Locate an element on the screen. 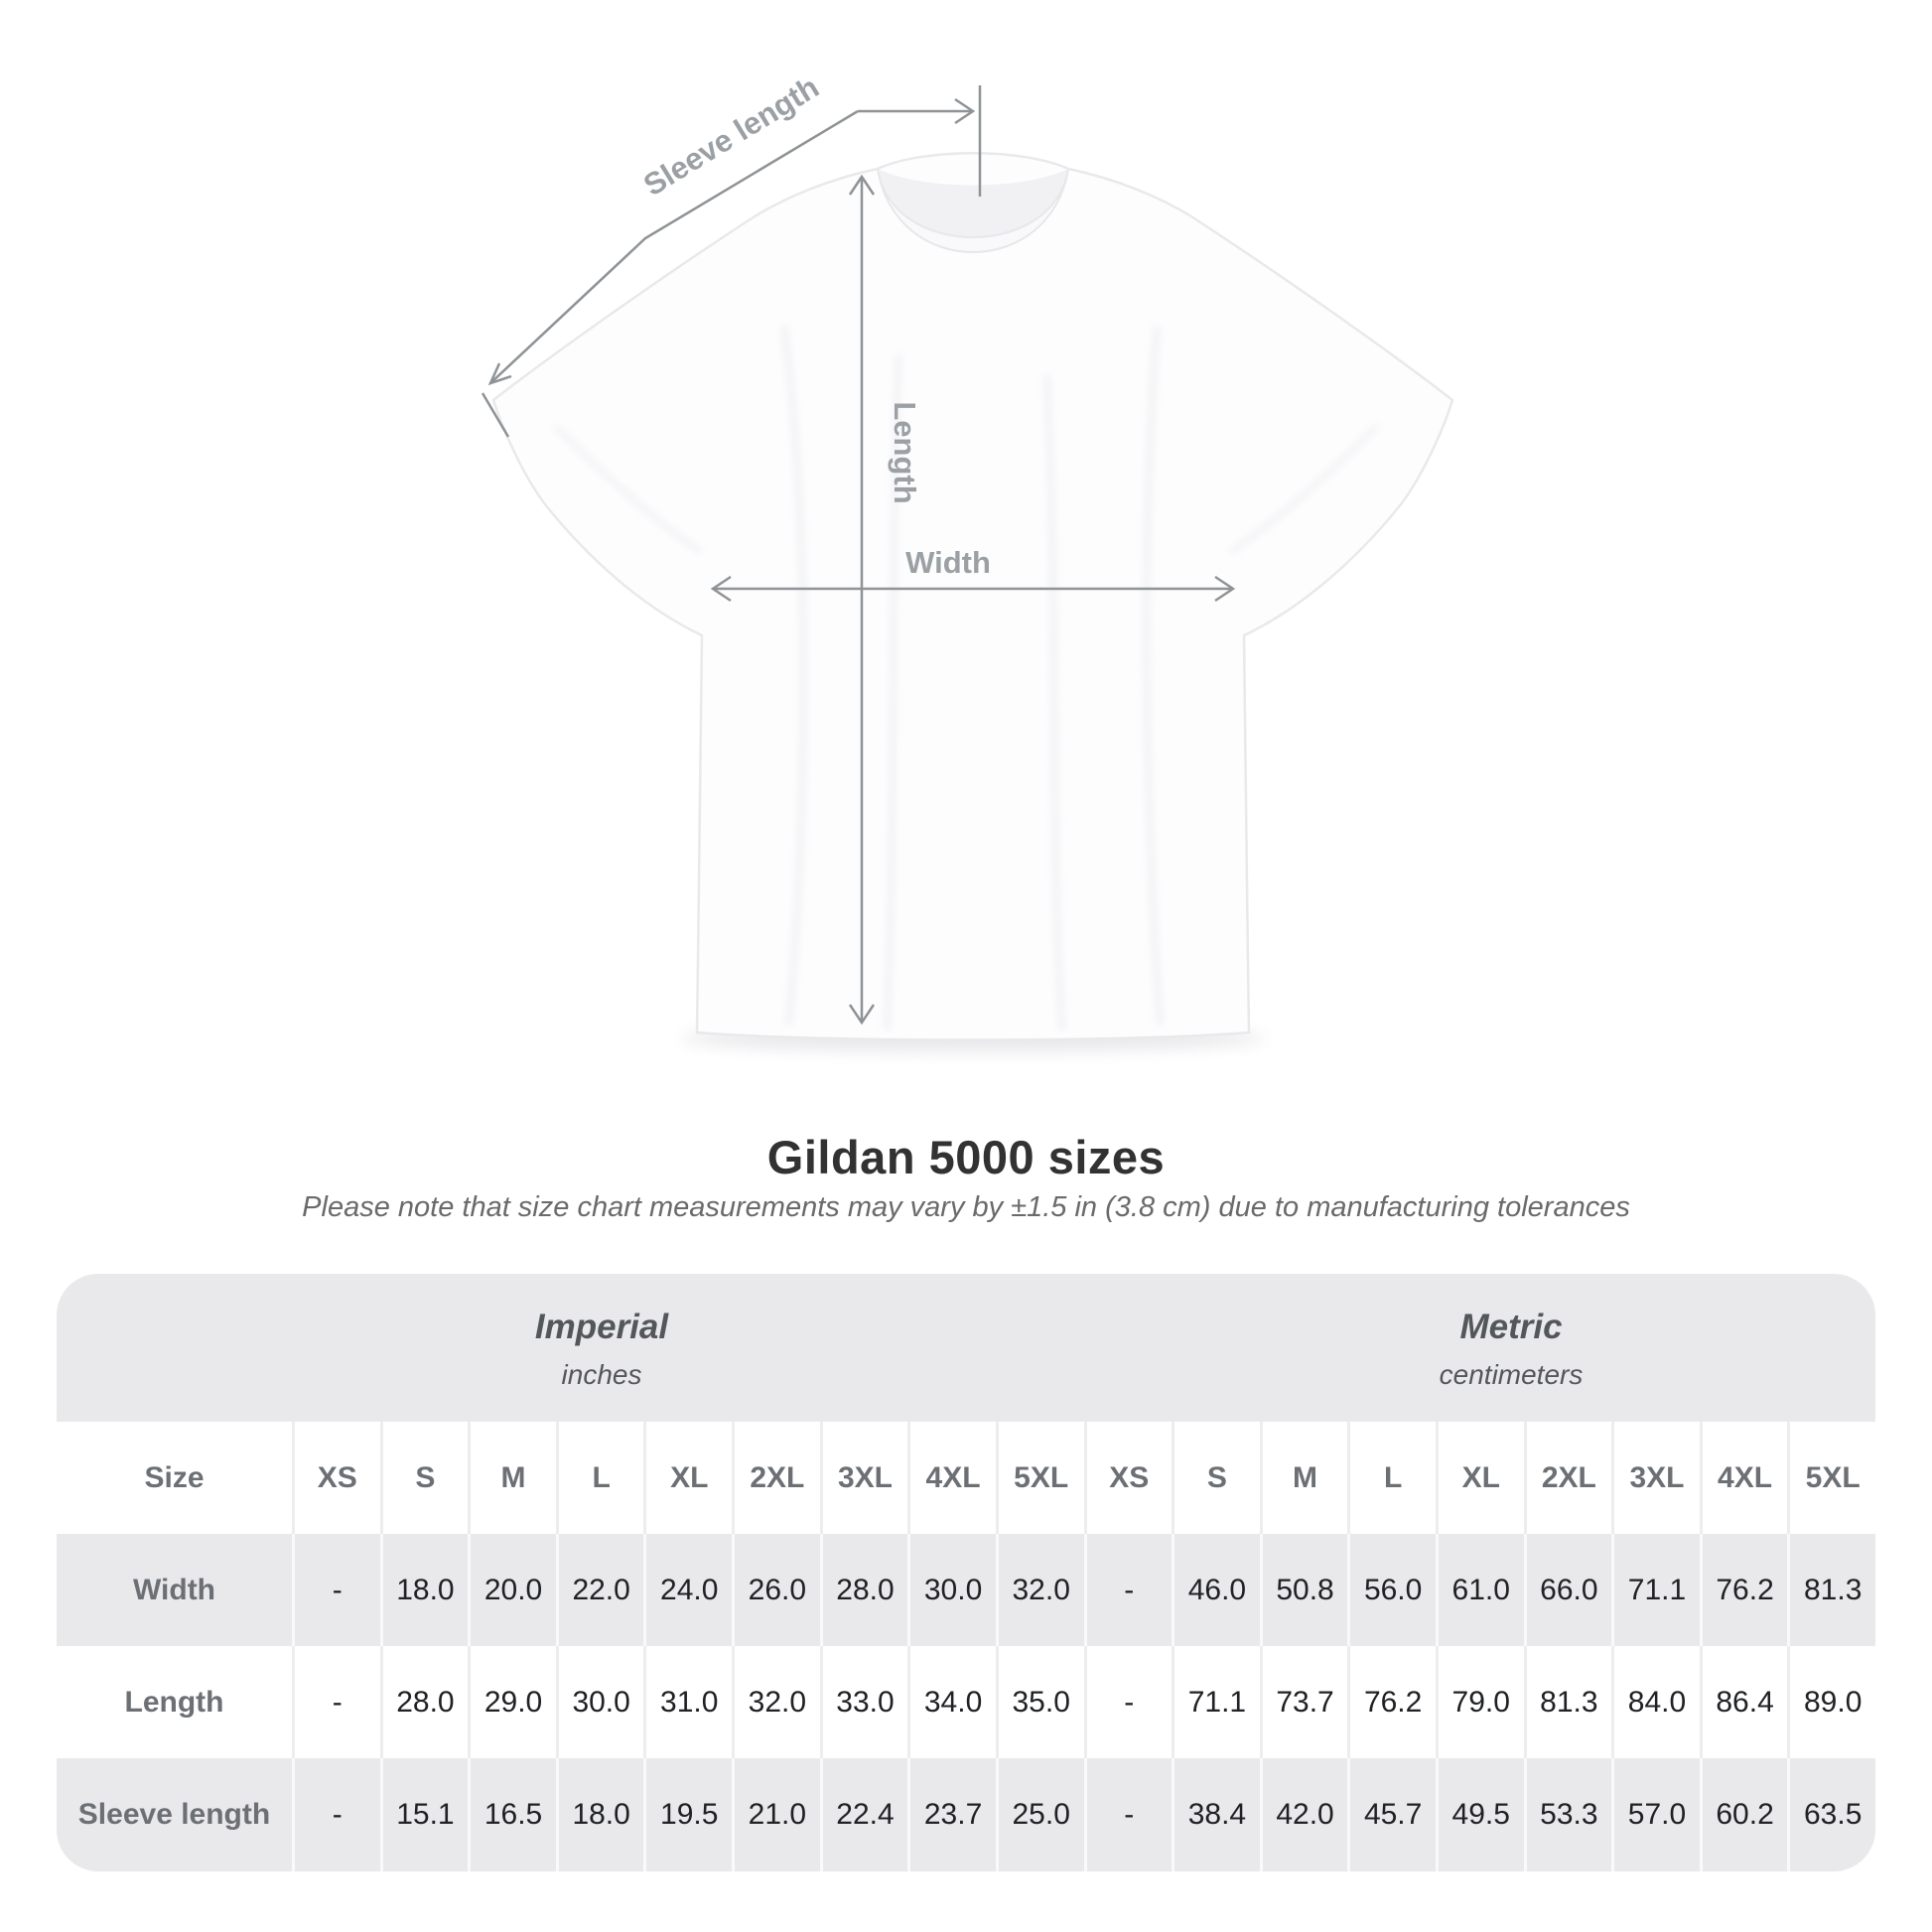 The width and height of the screenshot is (1932, 1932). value-cell: 84.0 is located at coordinates (1656, 1702).